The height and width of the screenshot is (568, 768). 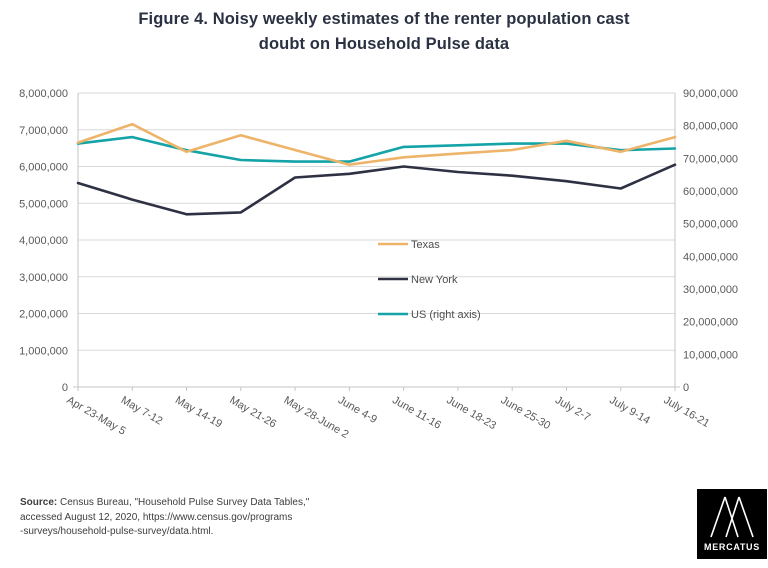 What do you see at coordinates (687, 412) in the screenshot?
I see `x-axis-tick-label: July 16-21` at bounding box center [687, 412].